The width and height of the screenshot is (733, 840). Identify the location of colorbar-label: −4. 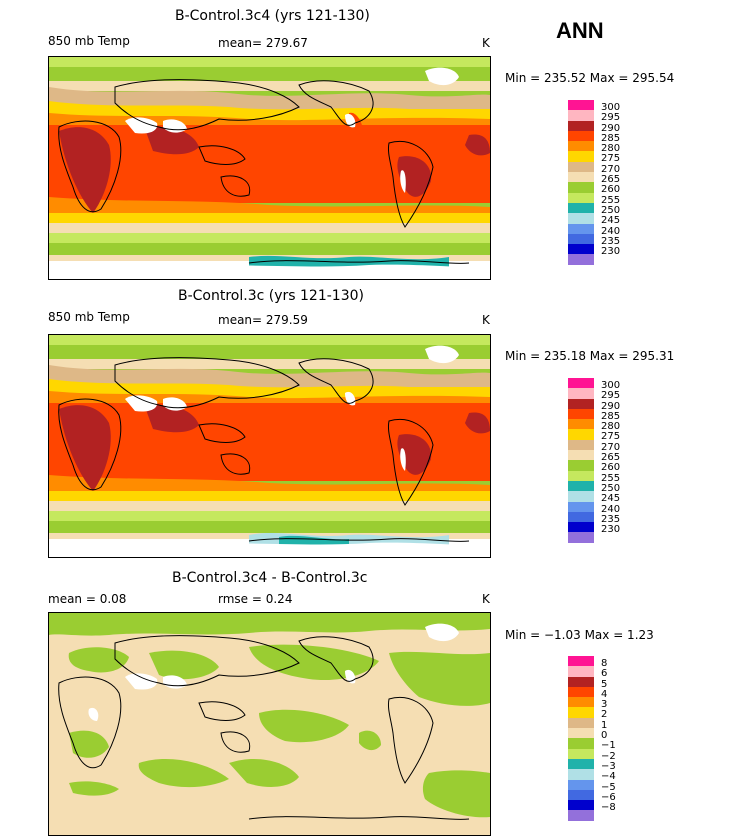
(608, 777).